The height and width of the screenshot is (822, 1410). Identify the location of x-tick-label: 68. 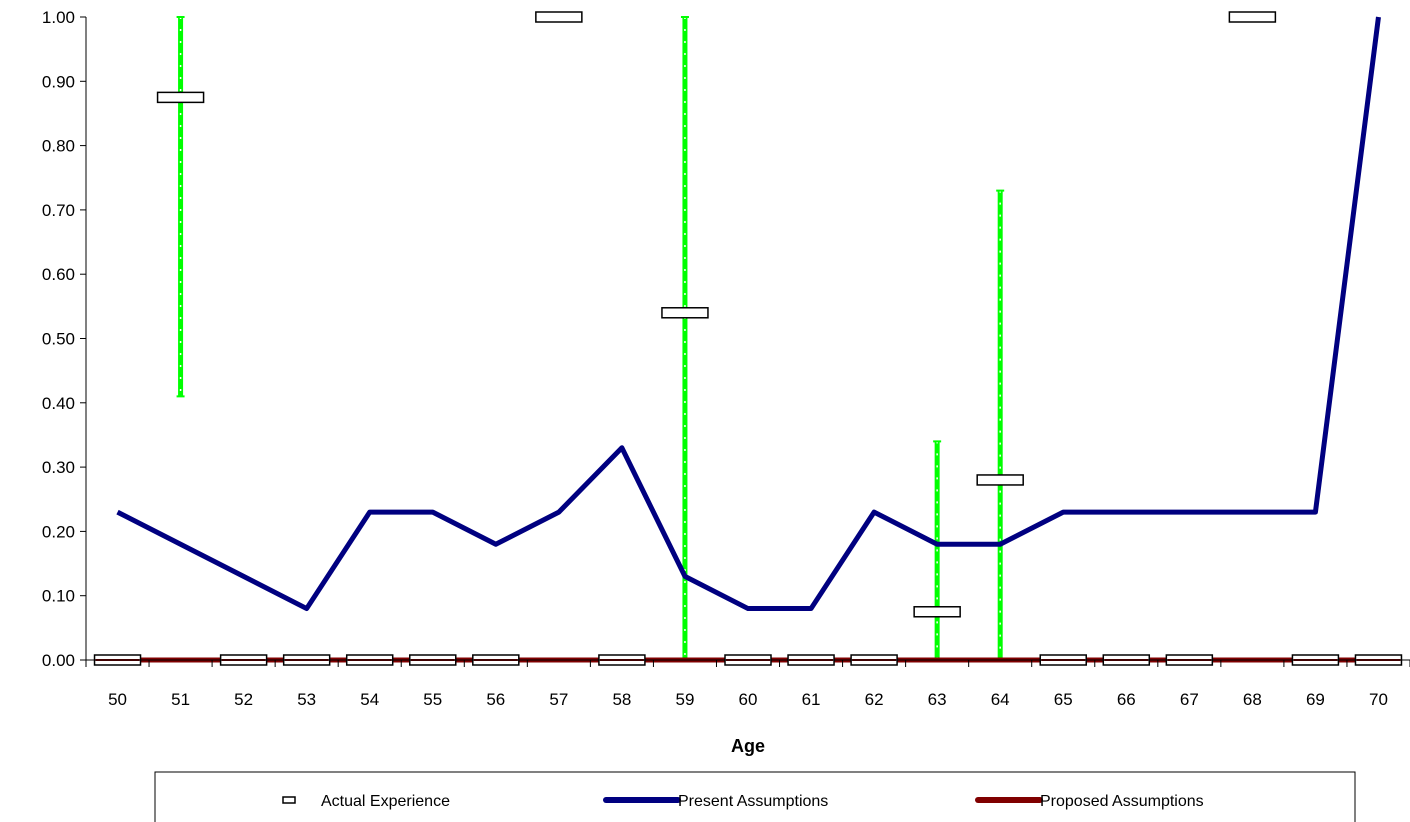
(1252, 699).